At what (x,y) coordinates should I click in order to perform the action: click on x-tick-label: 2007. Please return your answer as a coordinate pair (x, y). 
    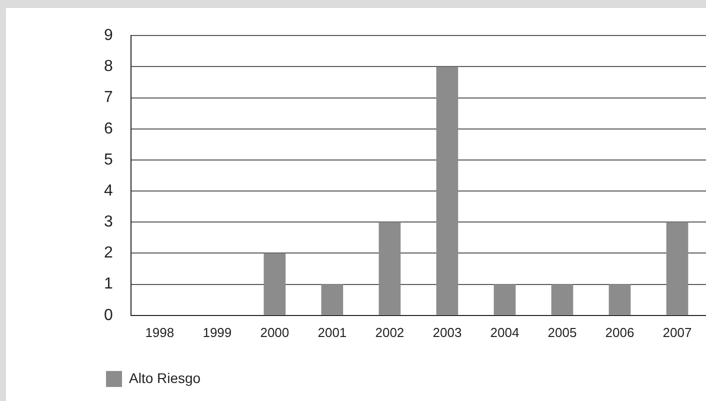
    Looking at the image, I should click on (677, 332).